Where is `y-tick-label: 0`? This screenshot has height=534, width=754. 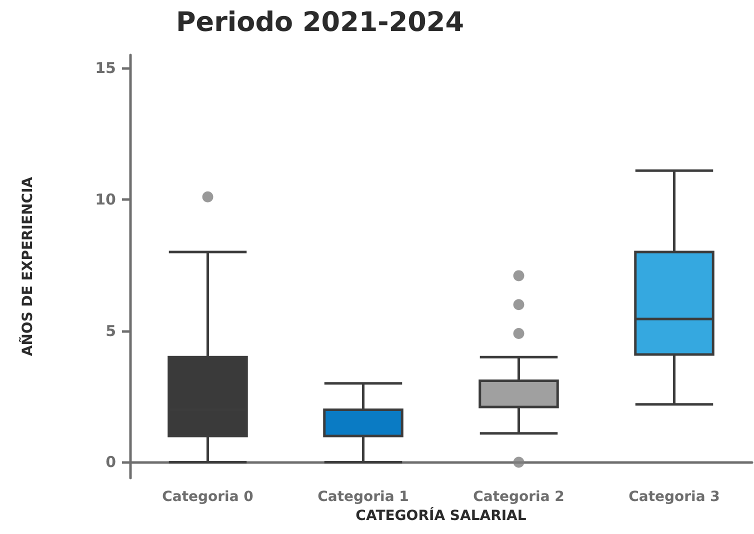
y-tick-label: 0 is located at coordinates (111, 462).